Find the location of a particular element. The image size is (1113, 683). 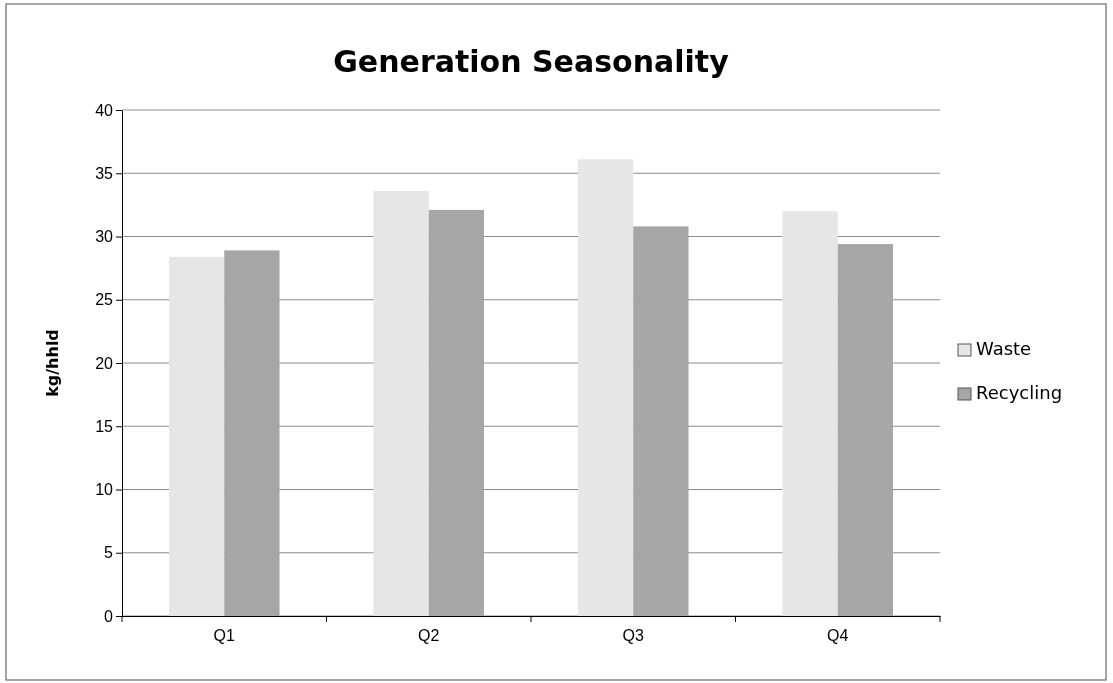

y-tick-label: 35 is located at coordinates (104, 173).